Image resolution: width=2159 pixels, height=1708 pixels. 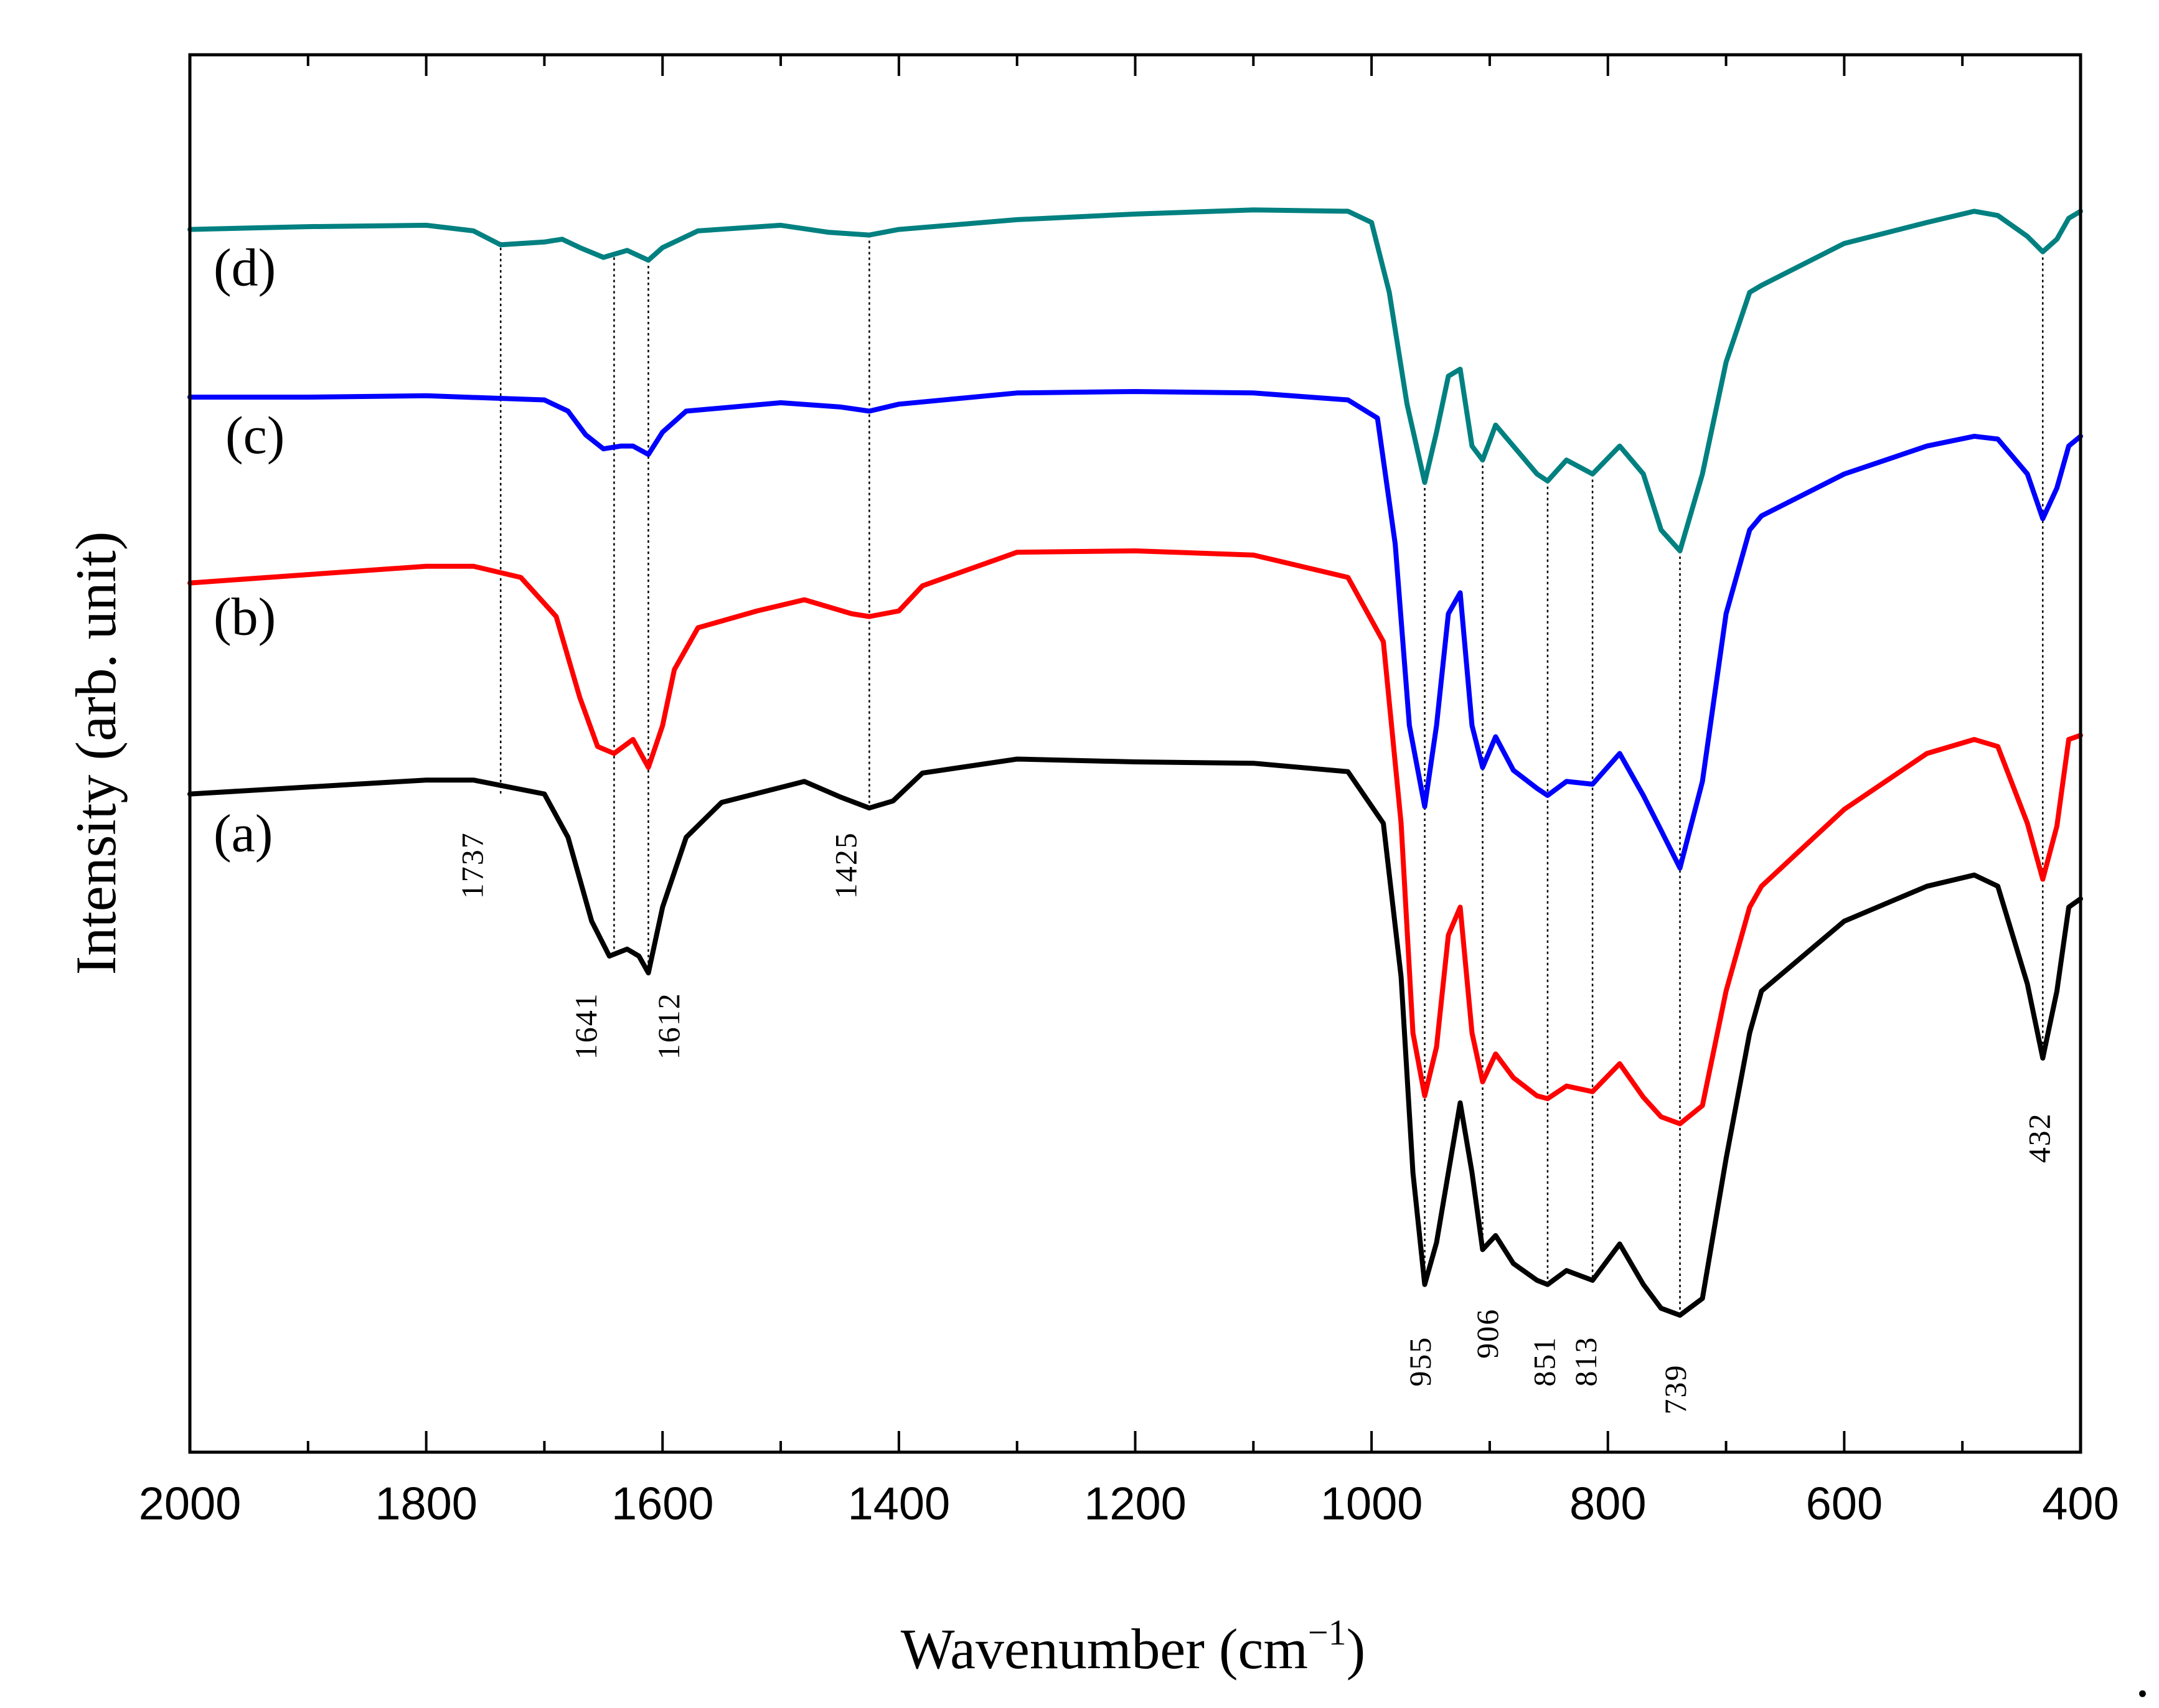 What do you see at coordinates (1487, 1333) in the screenshot?
I see `peak-label: 906` at bounding box center [1487, 1333].